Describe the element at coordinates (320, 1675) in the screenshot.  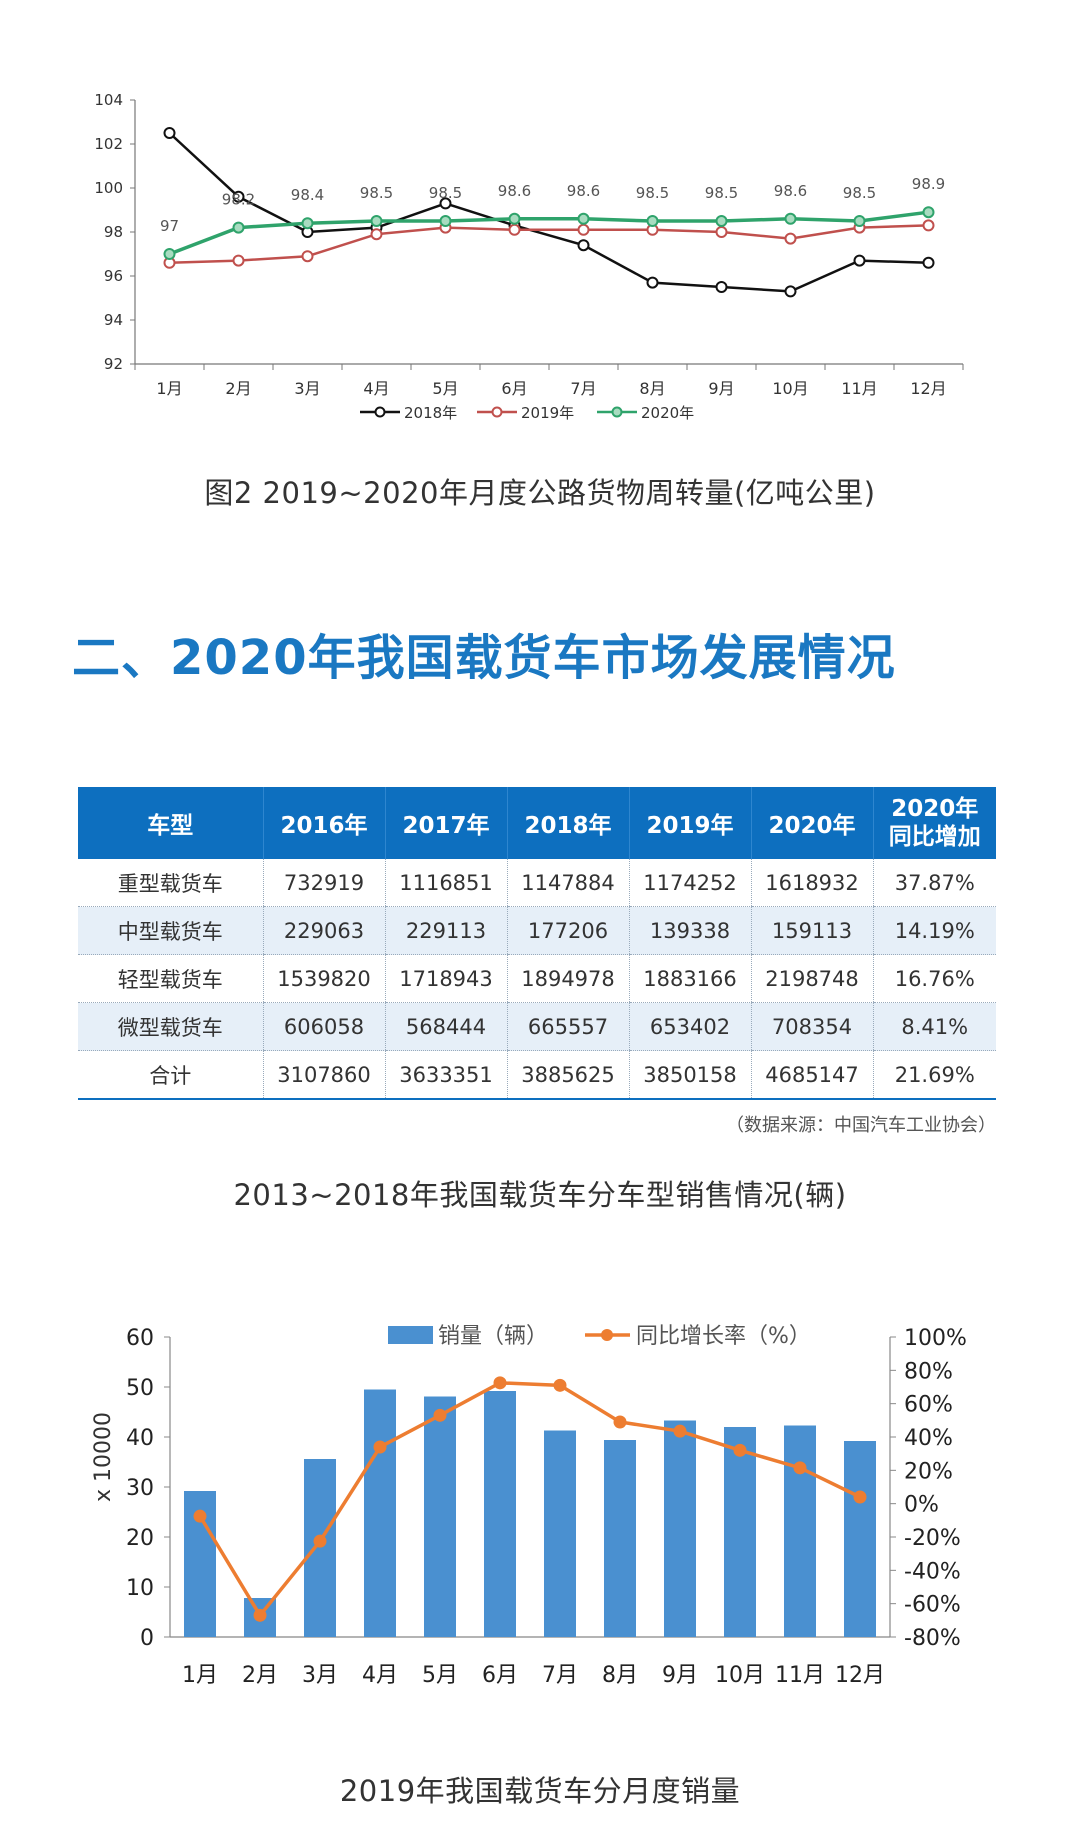
I see `x-tick-label: 3月` at that location.